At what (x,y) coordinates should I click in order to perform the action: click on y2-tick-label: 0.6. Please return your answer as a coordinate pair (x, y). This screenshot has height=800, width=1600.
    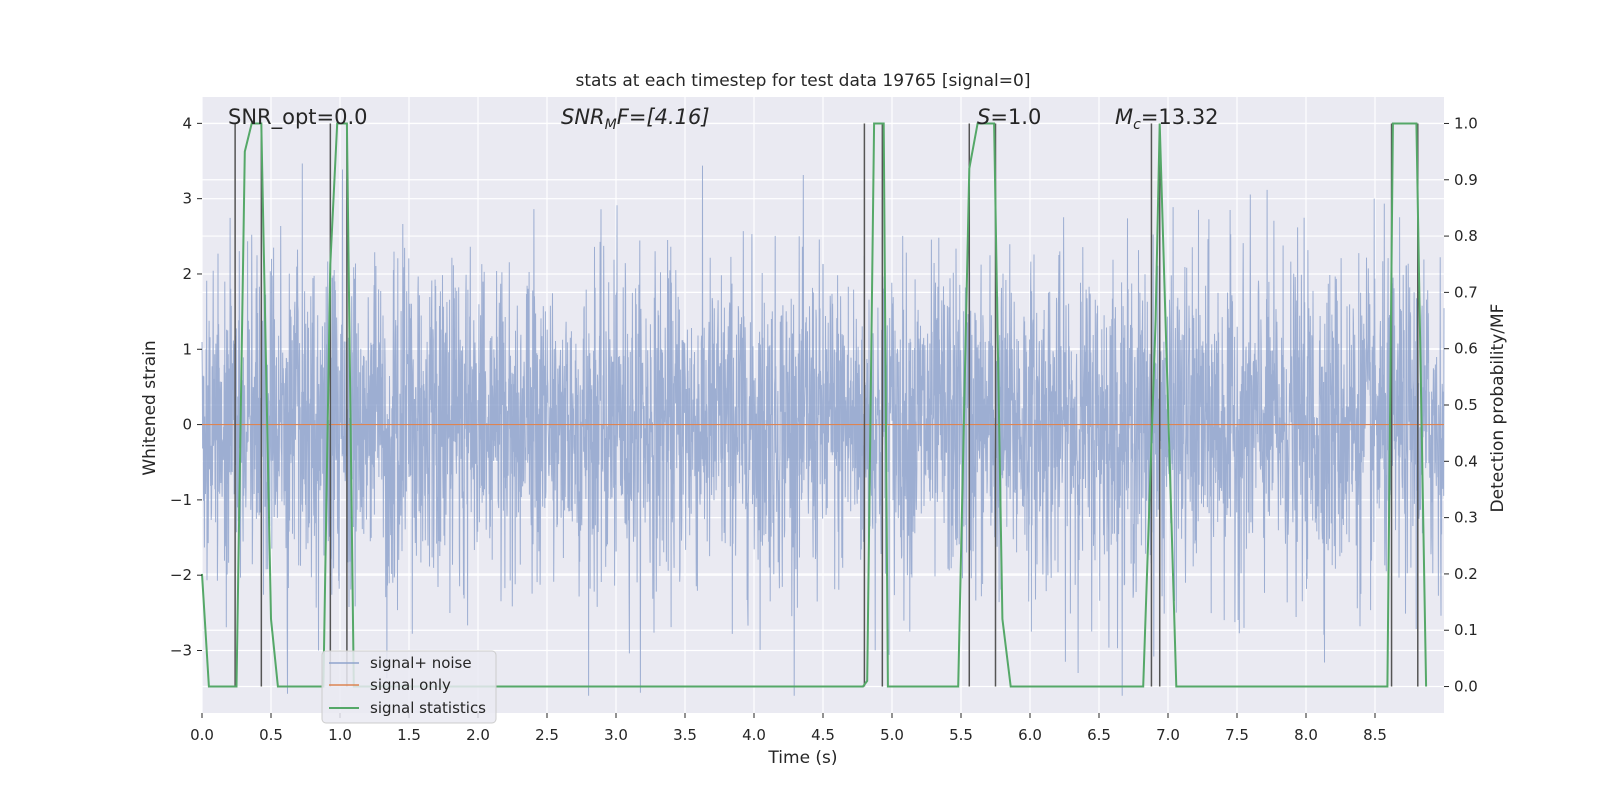
    Looking at the image, I should click on (1466, 349).